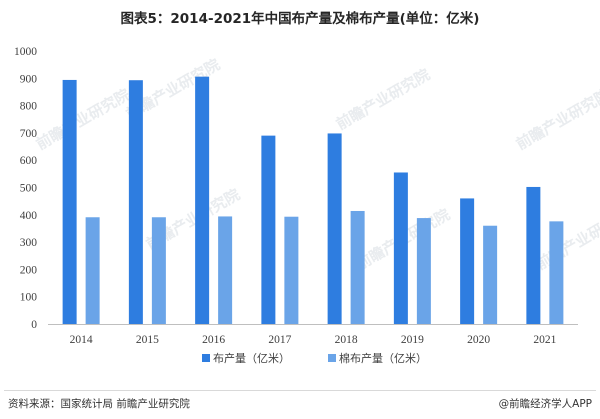  Describe the element at coordinates (135, 202) in the screenshot. I see `bar-cloth-2015` at that location.